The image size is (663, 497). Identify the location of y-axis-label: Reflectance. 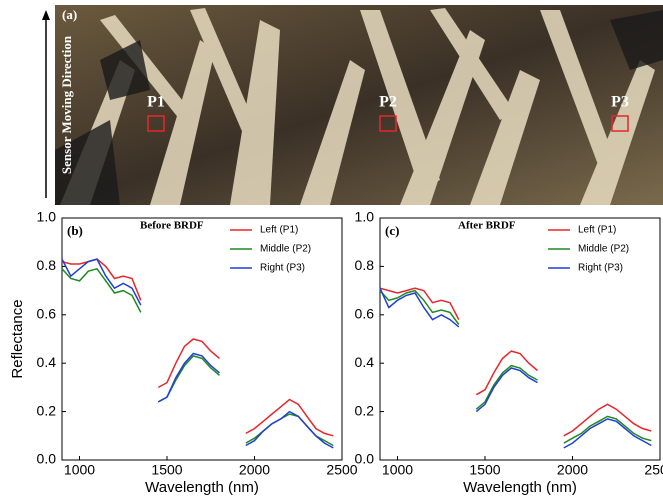
(17, 338).